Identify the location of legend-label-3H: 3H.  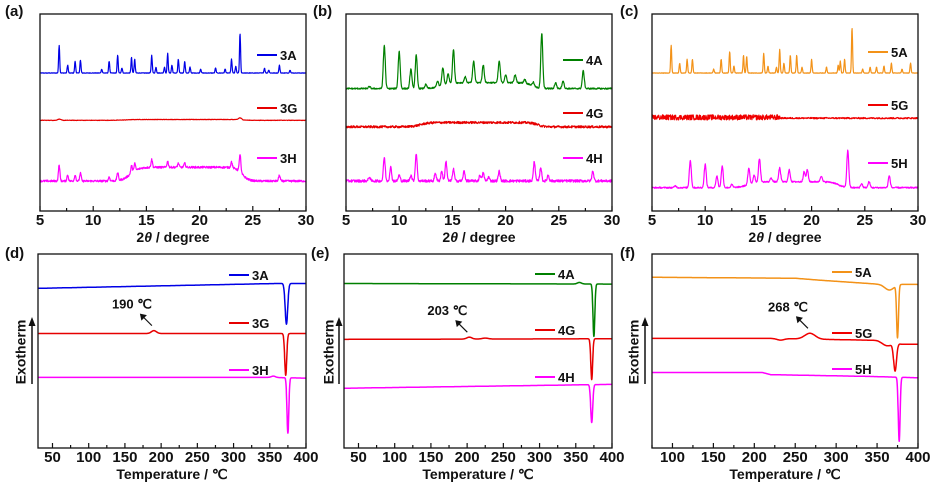
(288, 158).